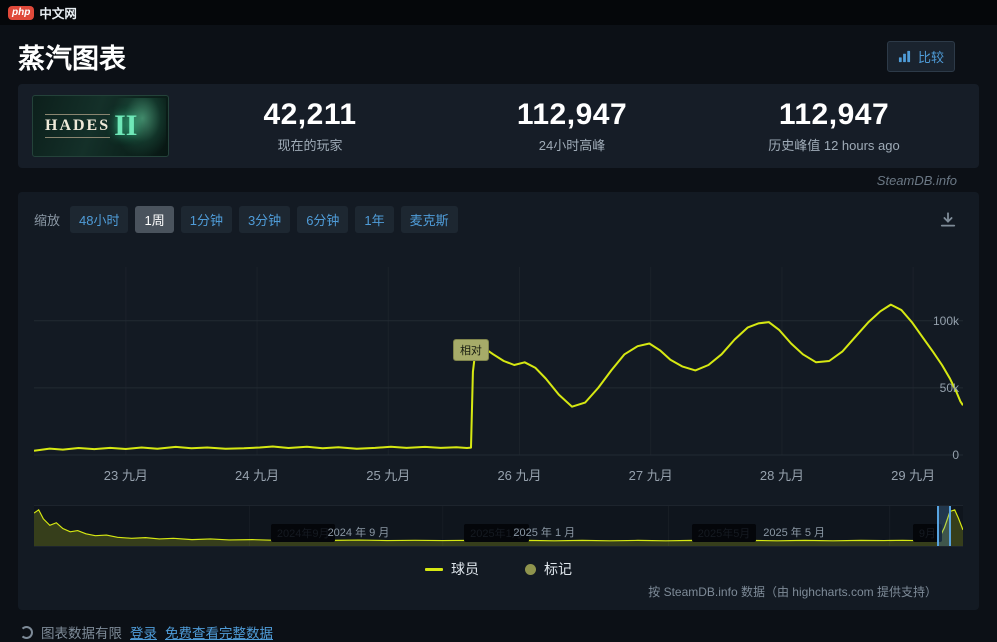 This screenshot has width=997, height=642. What do you see at coordinates (126, 125) in the screenshot?
I see `game-logo-numeral: II` at bounding box center [126, 125].